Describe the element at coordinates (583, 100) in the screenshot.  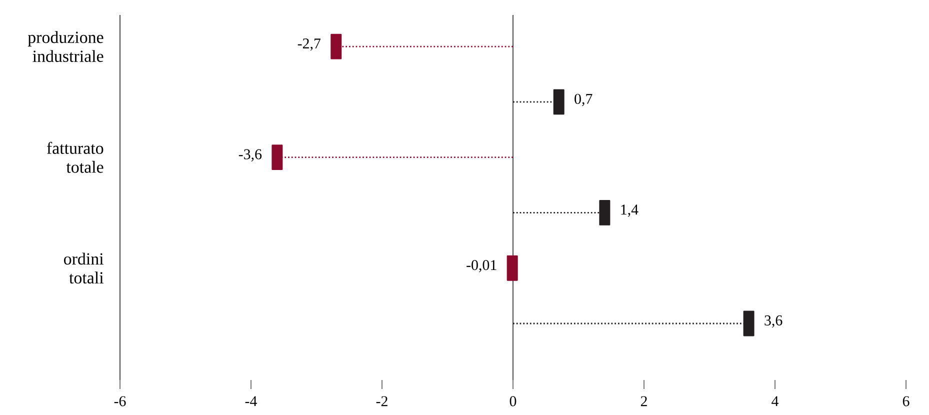
I see `data-label: 0,7` at that location.